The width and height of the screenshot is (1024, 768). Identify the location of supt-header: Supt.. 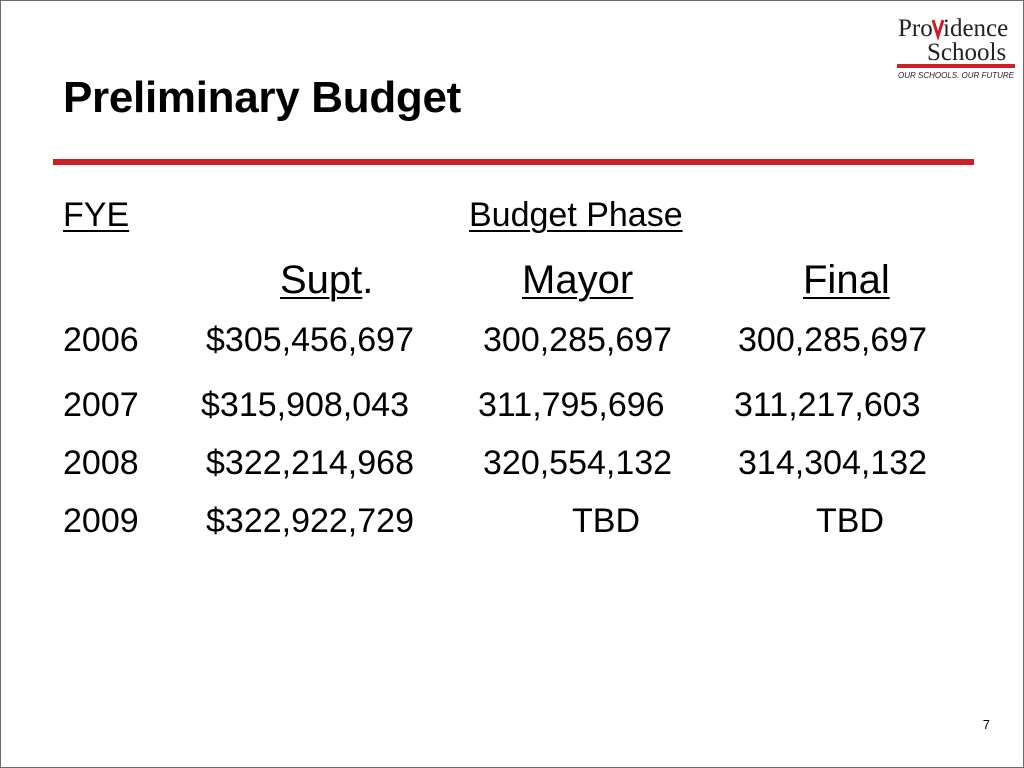
(326, 280).